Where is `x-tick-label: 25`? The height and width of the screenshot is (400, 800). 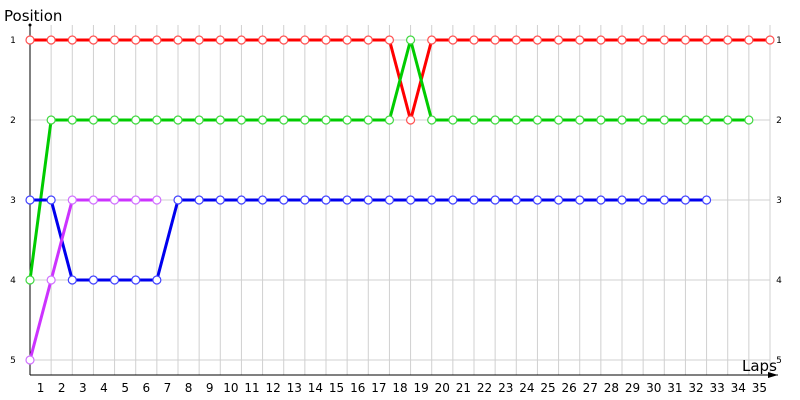 x-tick-label: 25 is located at coordinates (547, 388).